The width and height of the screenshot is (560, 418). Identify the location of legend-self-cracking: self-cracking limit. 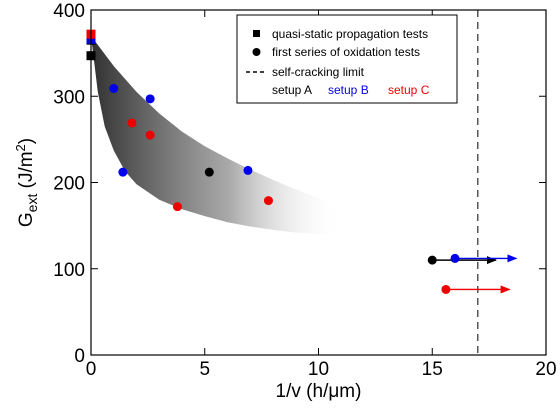
(318, 72).